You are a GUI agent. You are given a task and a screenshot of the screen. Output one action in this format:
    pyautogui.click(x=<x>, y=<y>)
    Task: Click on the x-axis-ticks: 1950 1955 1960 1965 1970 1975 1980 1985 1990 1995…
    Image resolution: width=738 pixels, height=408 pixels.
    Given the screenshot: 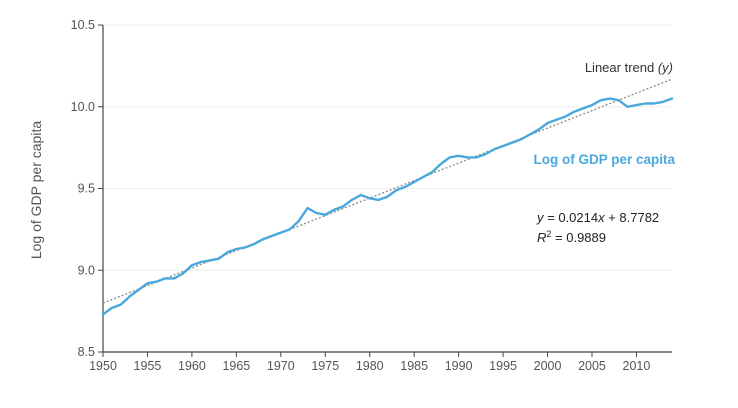 What is the action you would take?
    pyautogui.click(x=369, y=362)
    